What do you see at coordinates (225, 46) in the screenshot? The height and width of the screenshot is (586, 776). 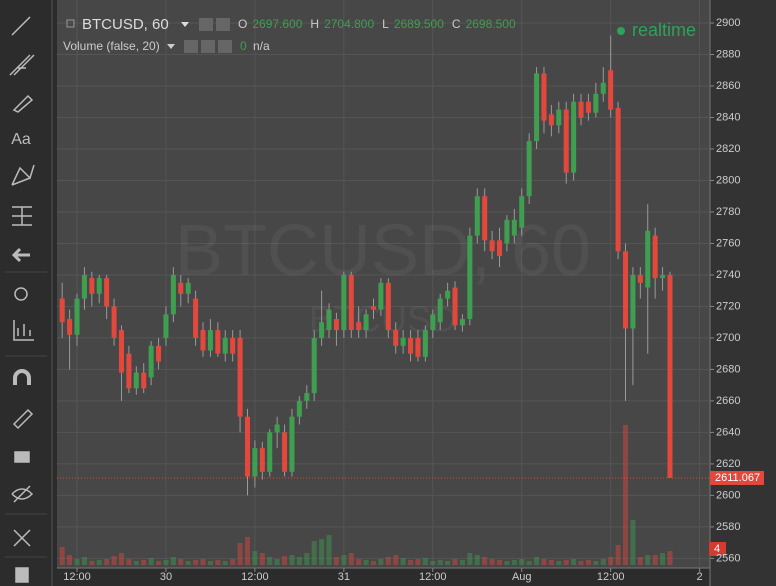 I see `close-button` at bounding box center [225, 46].